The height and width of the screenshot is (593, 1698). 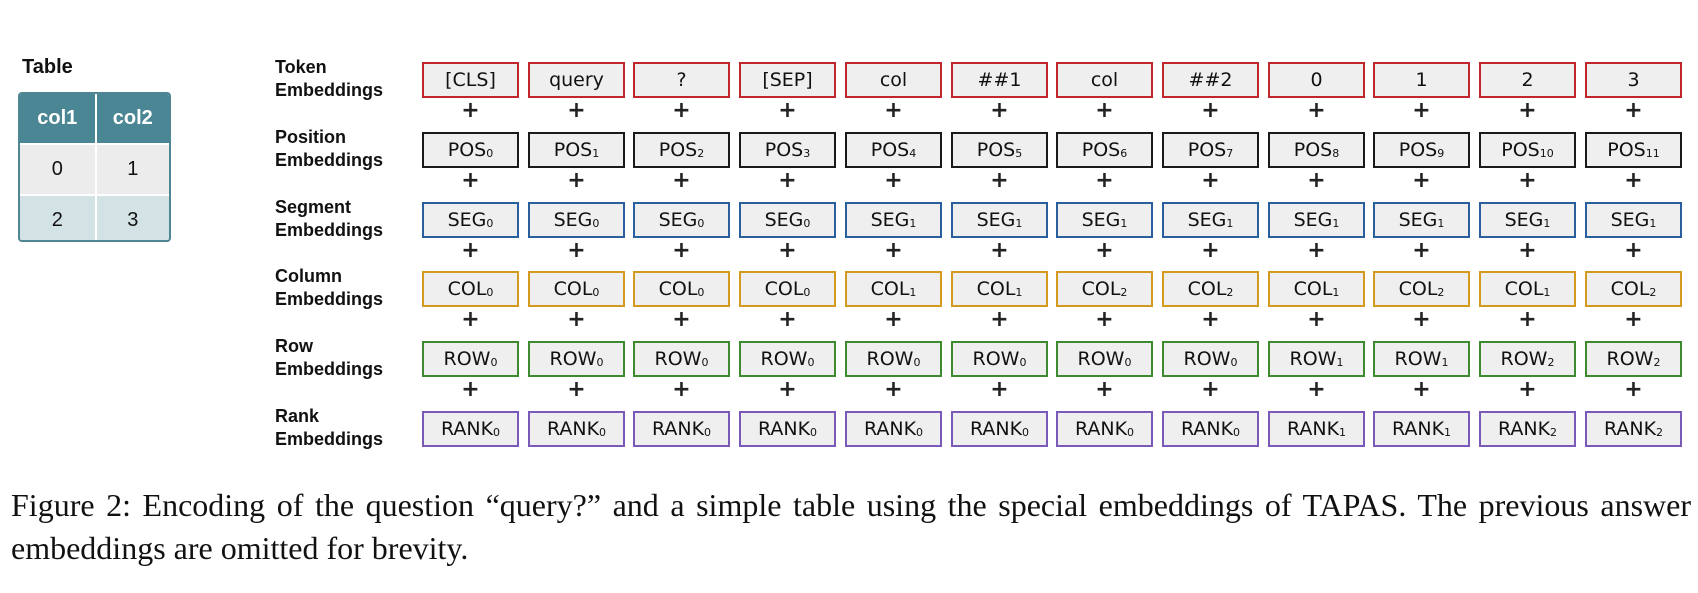 What do you see at coordinates (1316, 429) in the screenshot?
I see `rank-embedding-box: RANK 1` at bounding box center [1316, 429].